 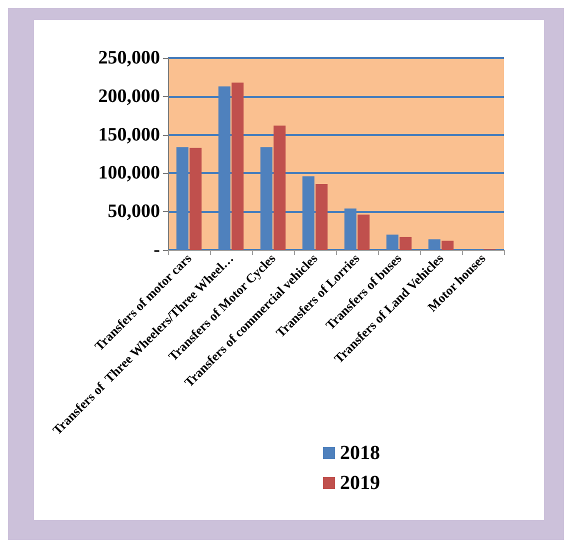 What do you see at coordinates (129, 135) in the screenshot?
I see `y-tick-label: 150,000` at bounding box center [129, 135].